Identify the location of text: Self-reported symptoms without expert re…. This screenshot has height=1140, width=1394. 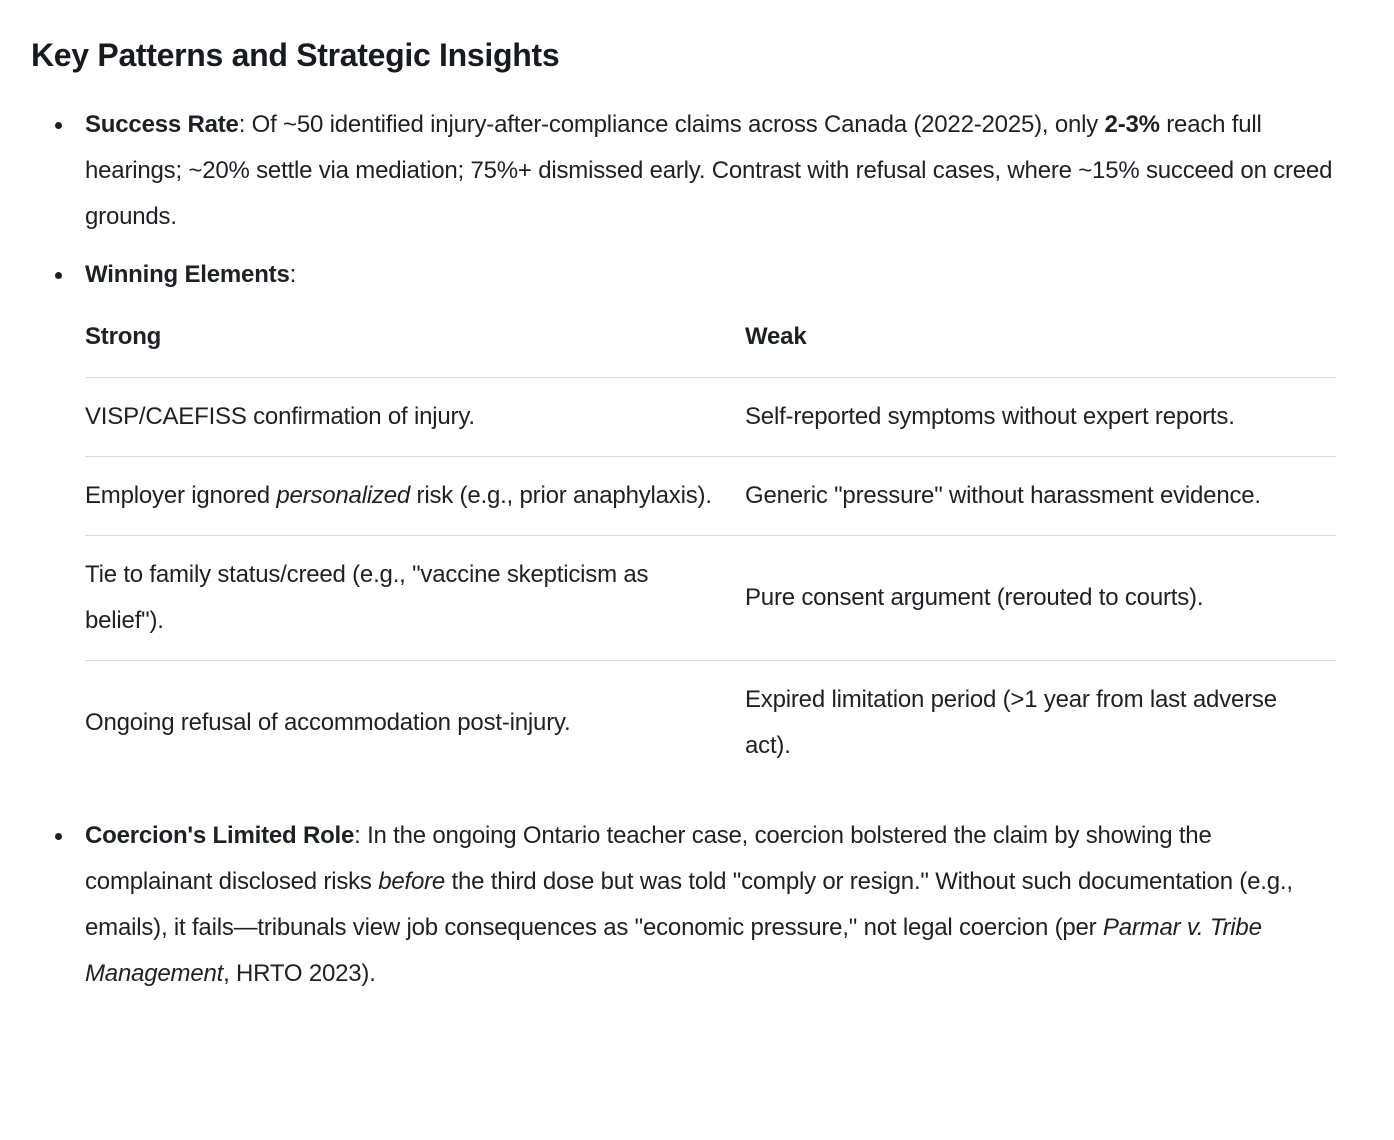
(990, 416).